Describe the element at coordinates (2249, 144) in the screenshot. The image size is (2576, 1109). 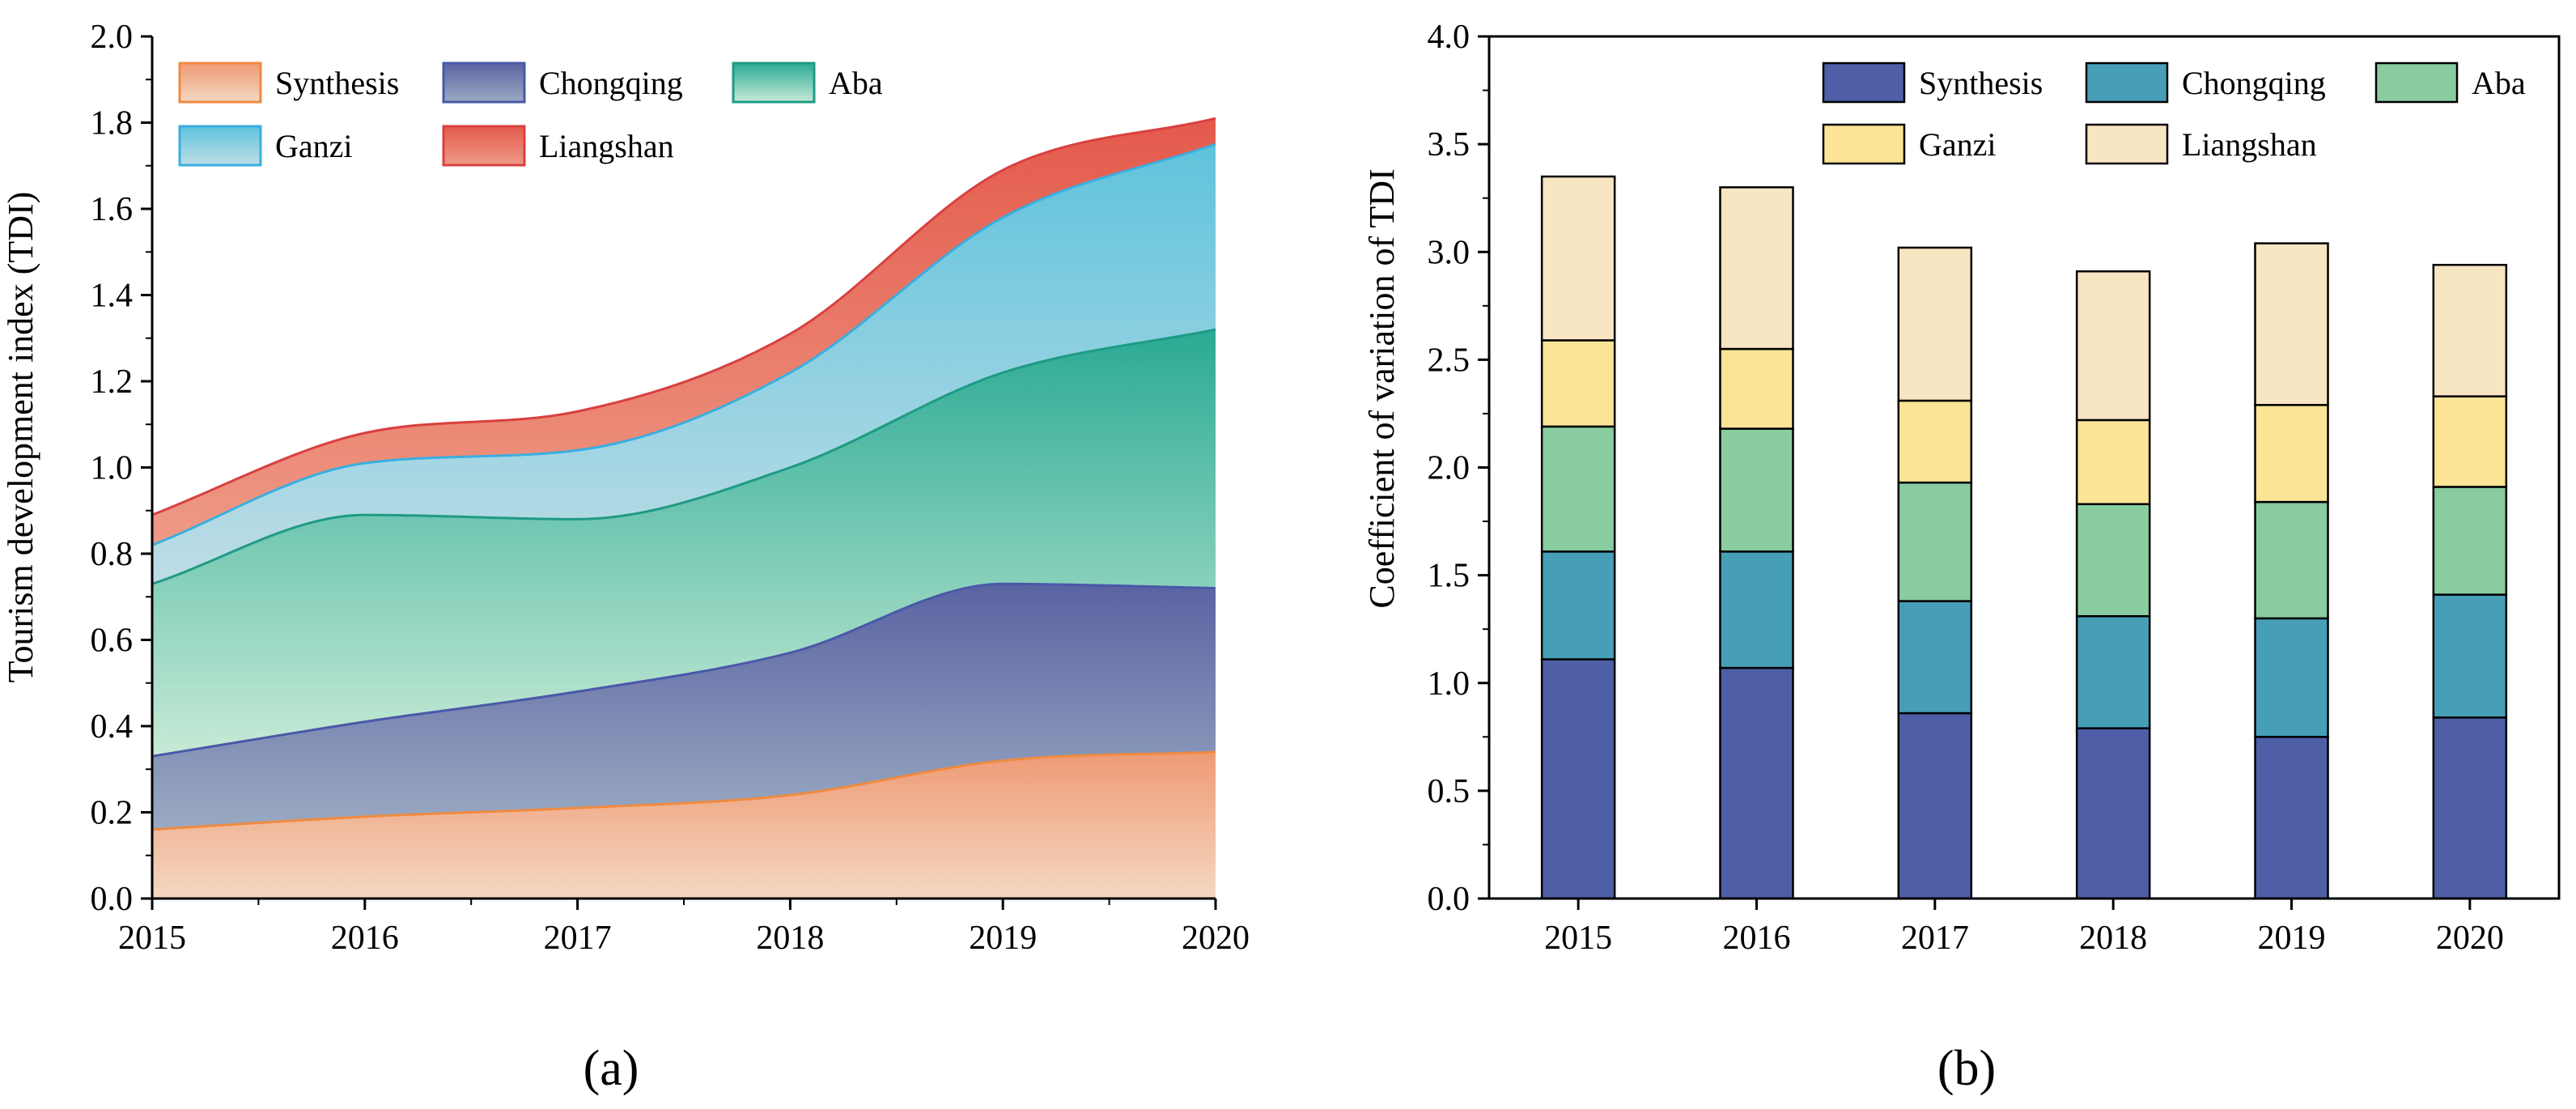
I see `legend-label-liangshan: Liangshan` at that location.